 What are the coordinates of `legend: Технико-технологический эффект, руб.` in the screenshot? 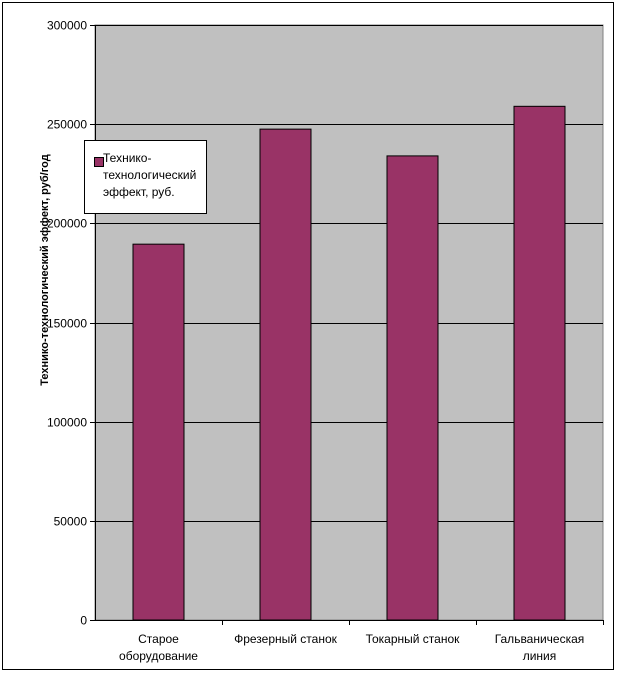 It's located at (145, 177).